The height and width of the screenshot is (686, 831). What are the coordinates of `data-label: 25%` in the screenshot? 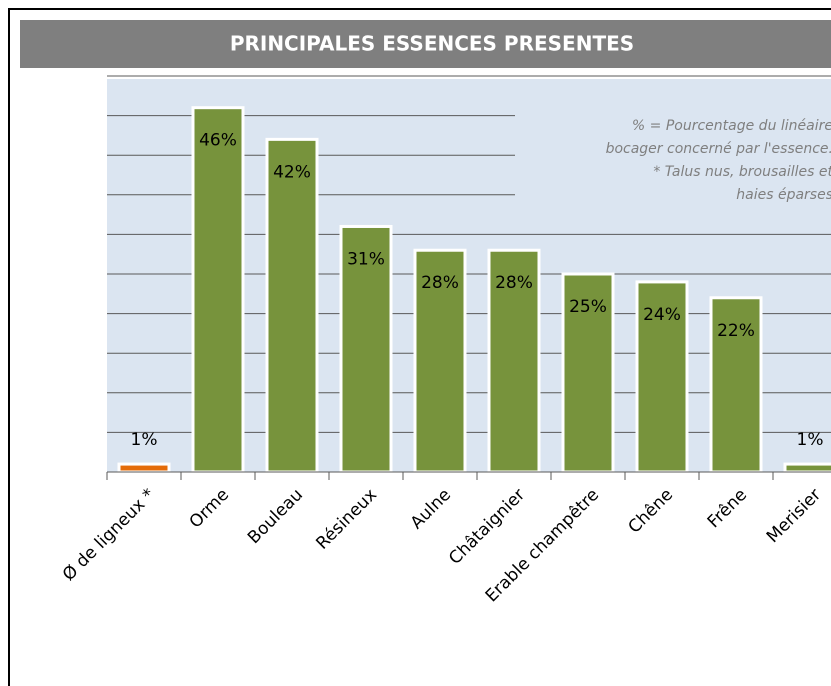 It's located at (588, 307).